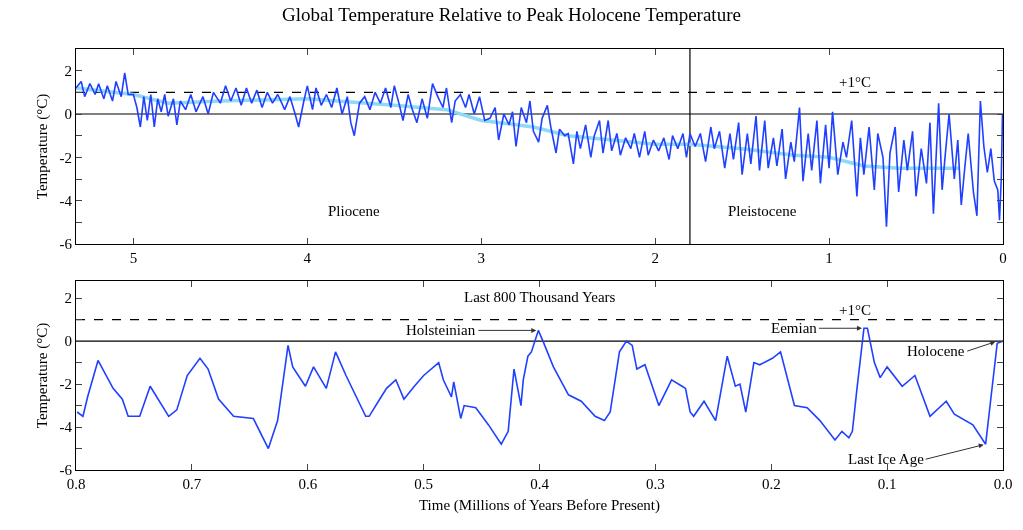  Describe the element at coordinates (655, 484) in the screenshot. I see `x-tick-label: 0.3` at that location.